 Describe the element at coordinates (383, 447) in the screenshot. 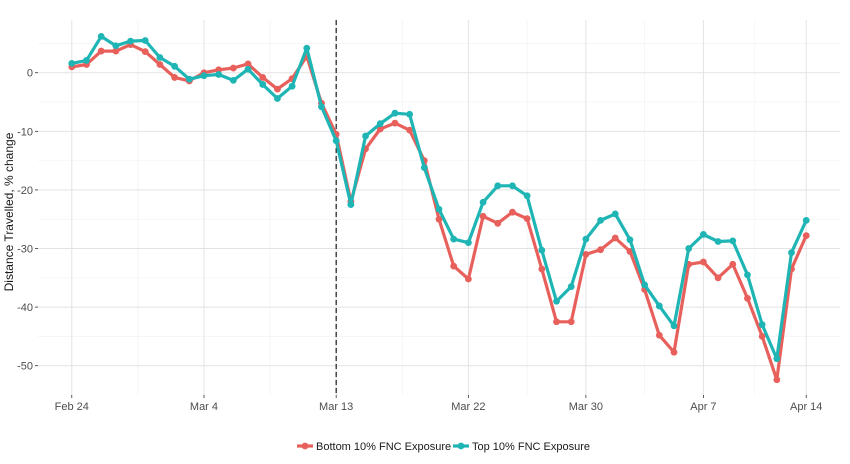

I see `legend-label: Bottom 10% FNC Exposure` at that location.